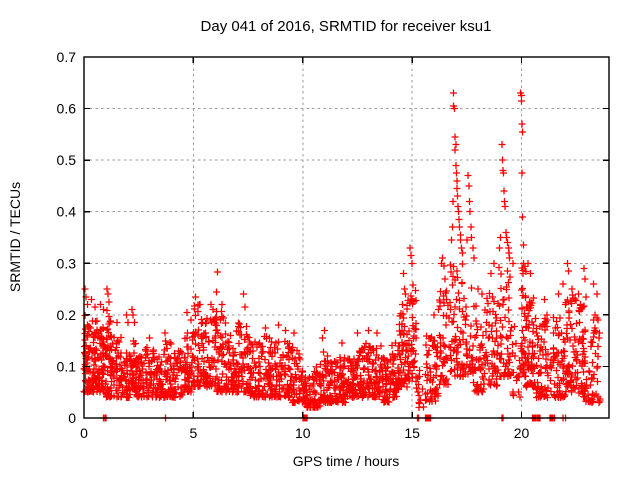  What do you see at coordinates (522, 433) in the screenshot?
I see `x-tick-label: 20` at bounding box center [522, 433].